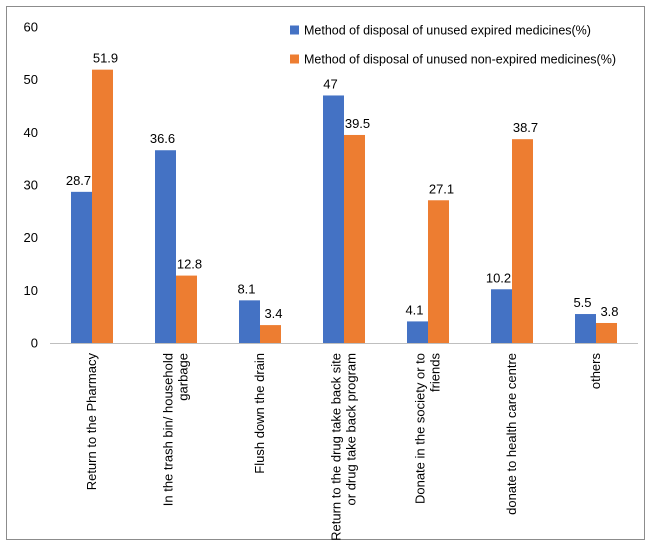 The width and height of the screenshot is (651, 540). What do you see at coordinates (351, 429) in the screenshot?
I see `x-category-label: or drug take back program` at bounding box center [351, 429].